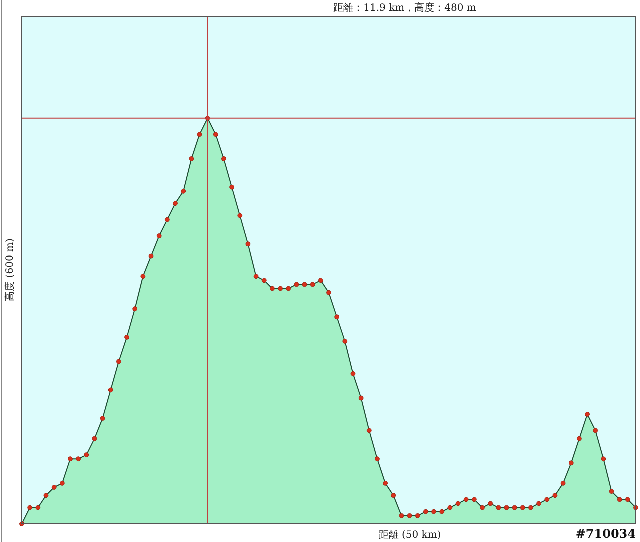 The width and height of the screenshot is (640, 542). Describe the element at coordinates (606, 534) in the screenshot. I see `text: #710034` at that location.